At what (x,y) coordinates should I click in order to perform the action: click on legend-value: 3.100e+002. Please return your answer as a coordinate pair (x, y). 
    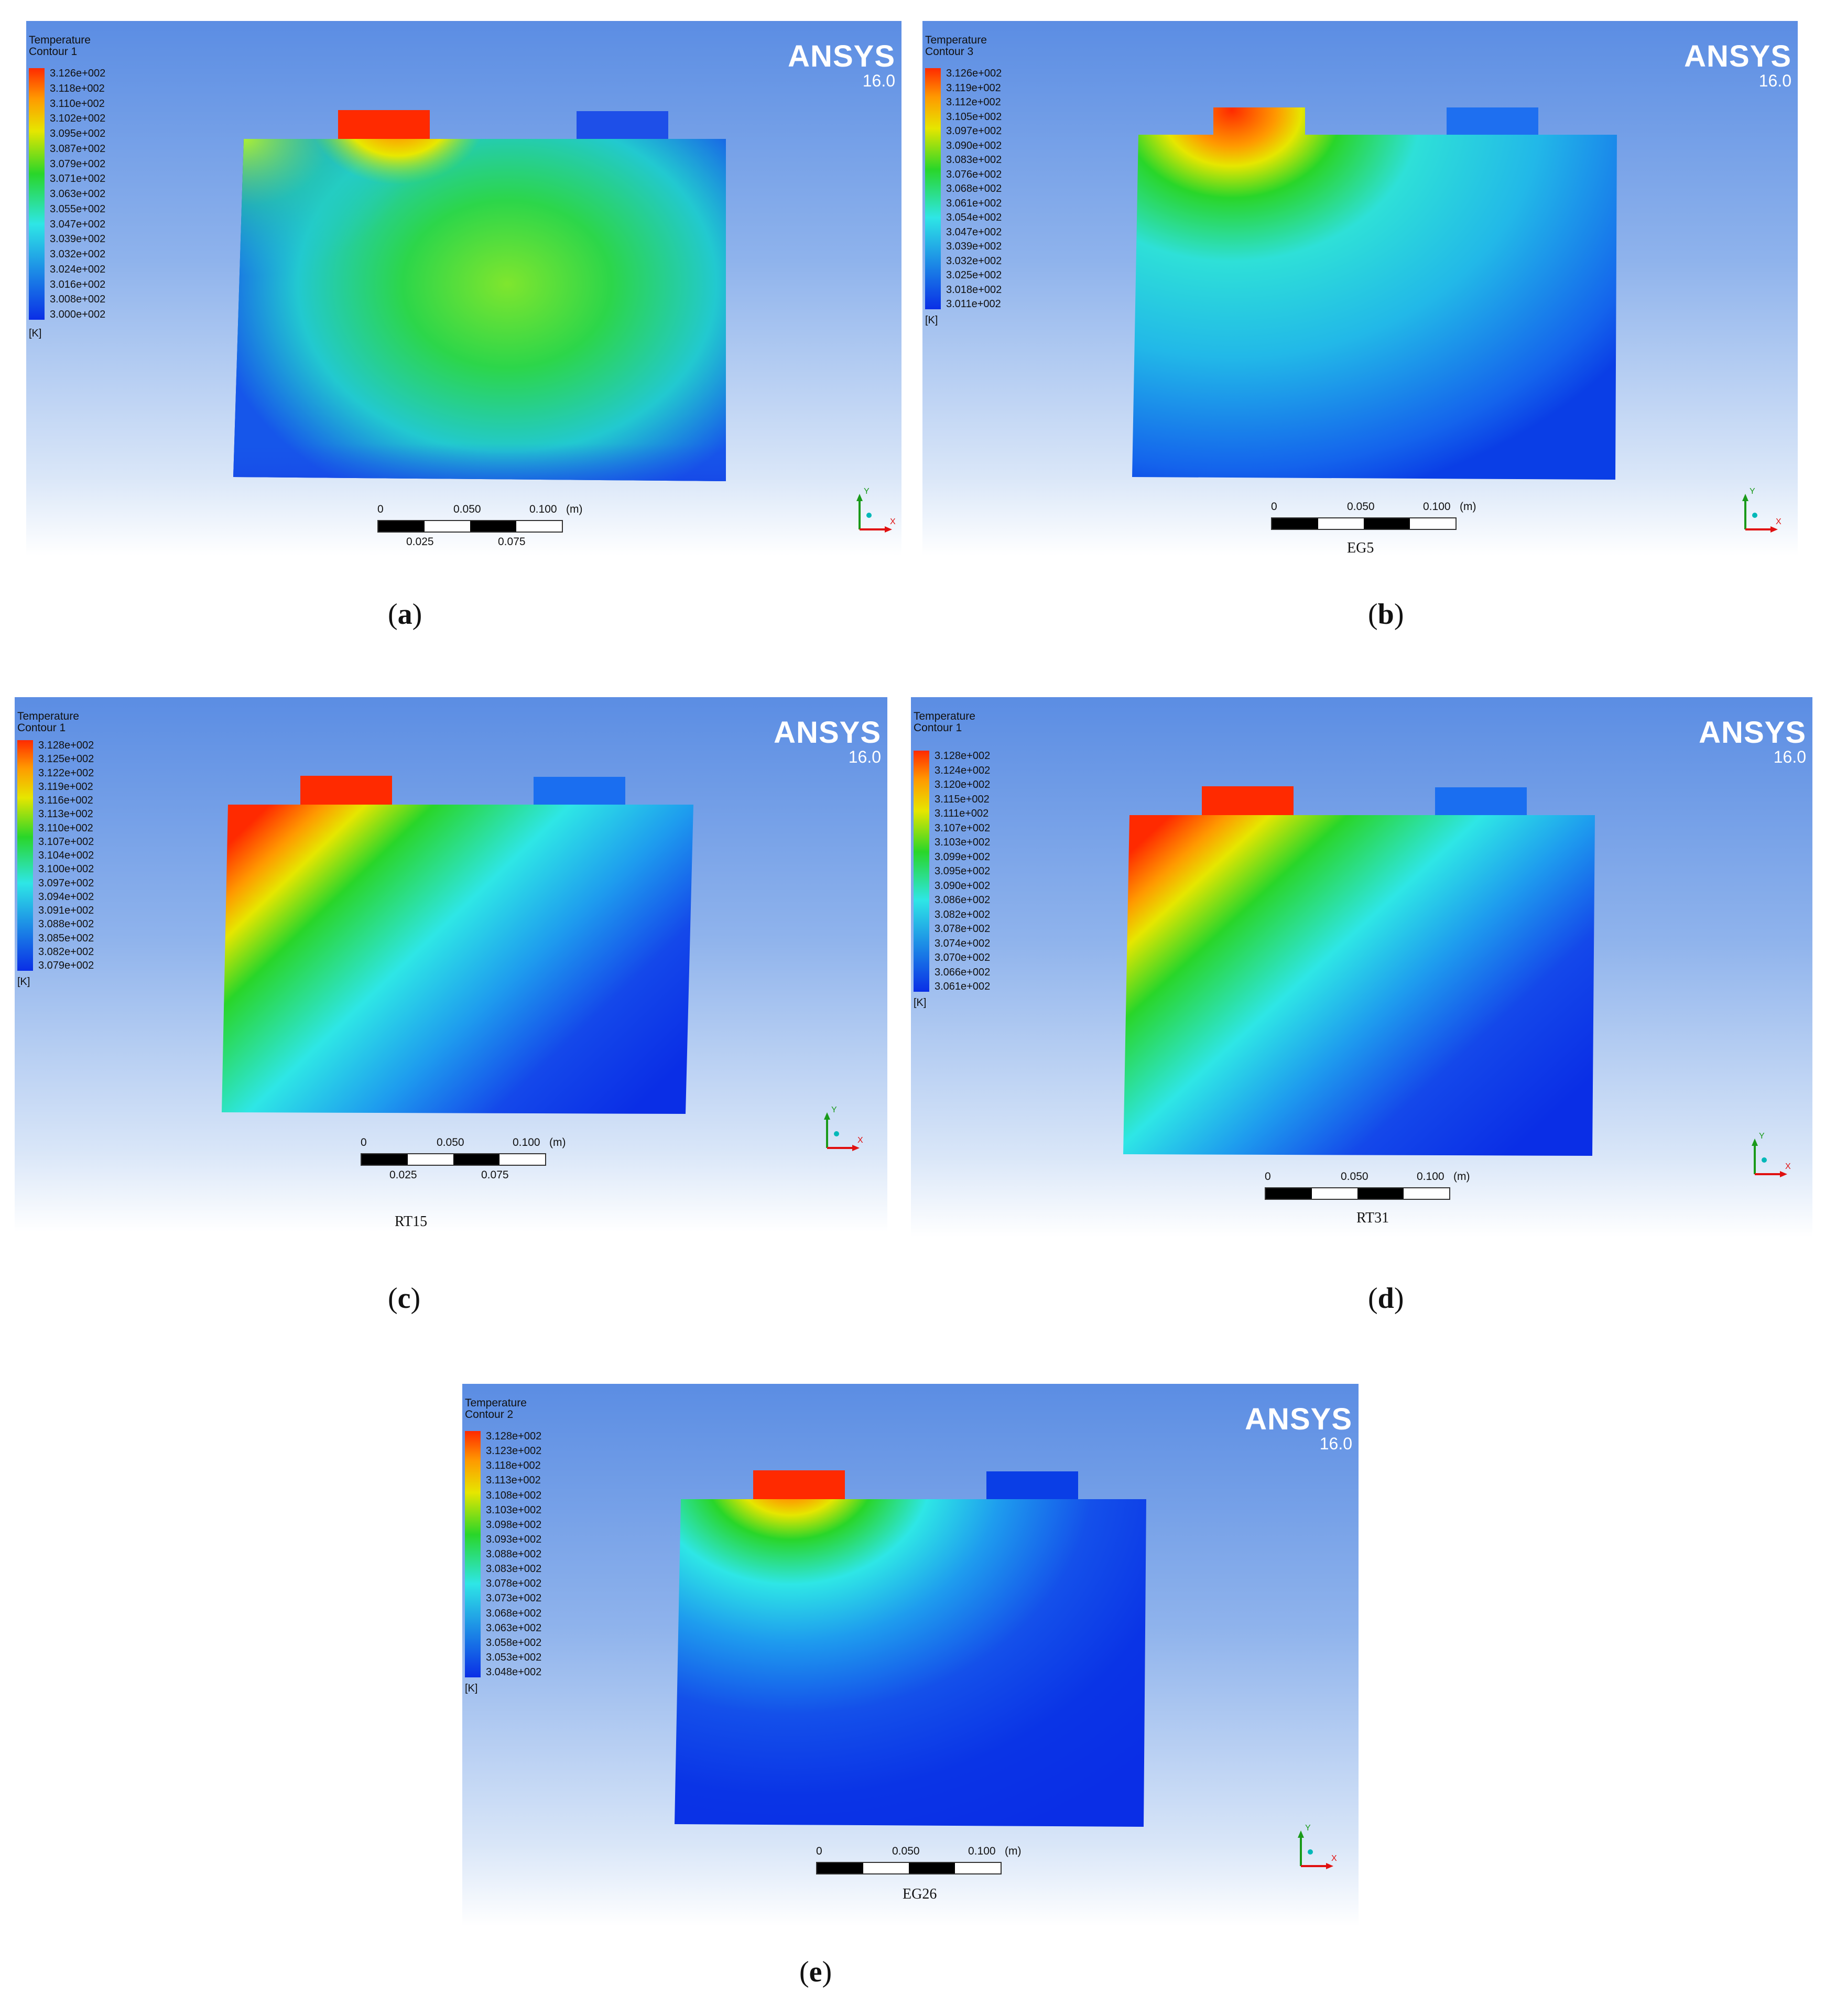
    Looking at the image, I should click on (66, 869).